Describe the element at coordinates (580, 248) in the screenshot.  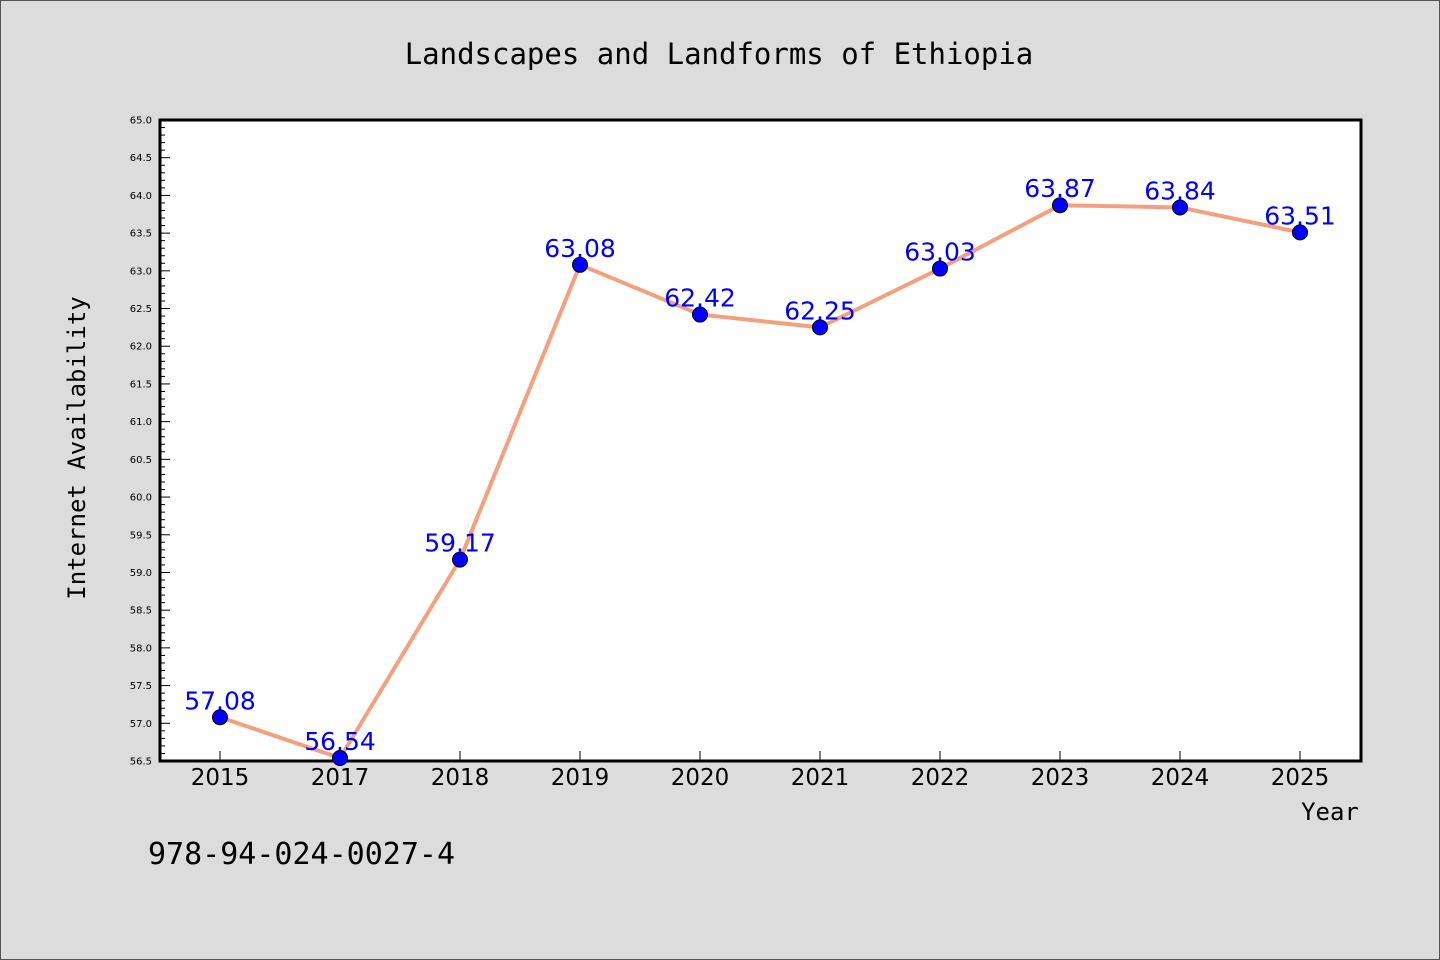
I see `data-label: 63.08` at that location.